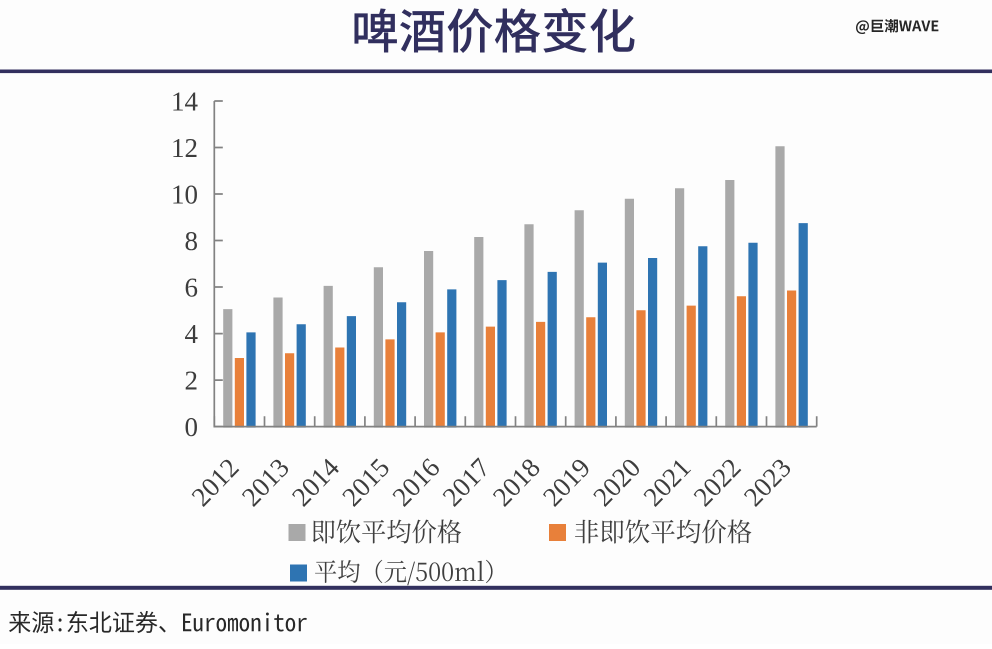  What do you see at coordinates (192, 334) in the screenshot?
I see `svg-text: 4` at bounding box center [192, 334].